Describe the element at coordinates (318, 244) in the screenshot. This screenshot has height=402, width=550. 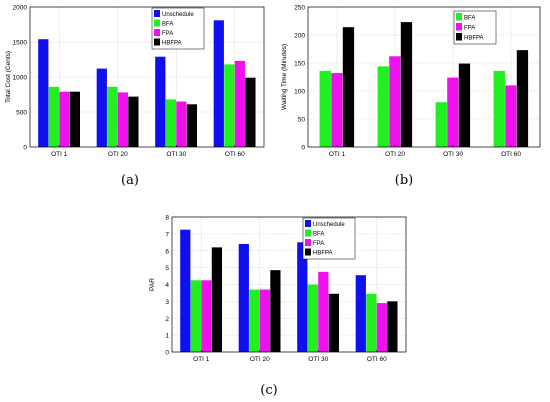
I see `chart-c-legend-label: FPA` at that location.